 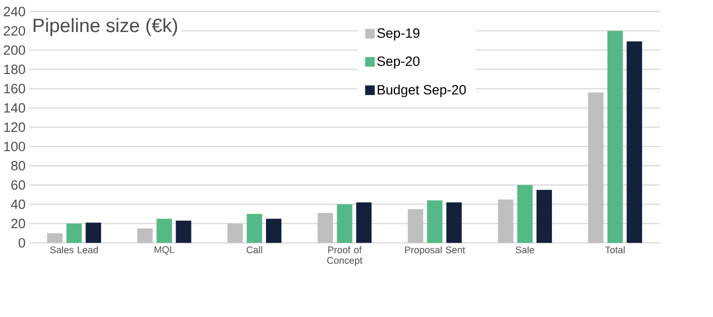 I want to click on x-tick-label: Sale, so click(x=525, y=250).